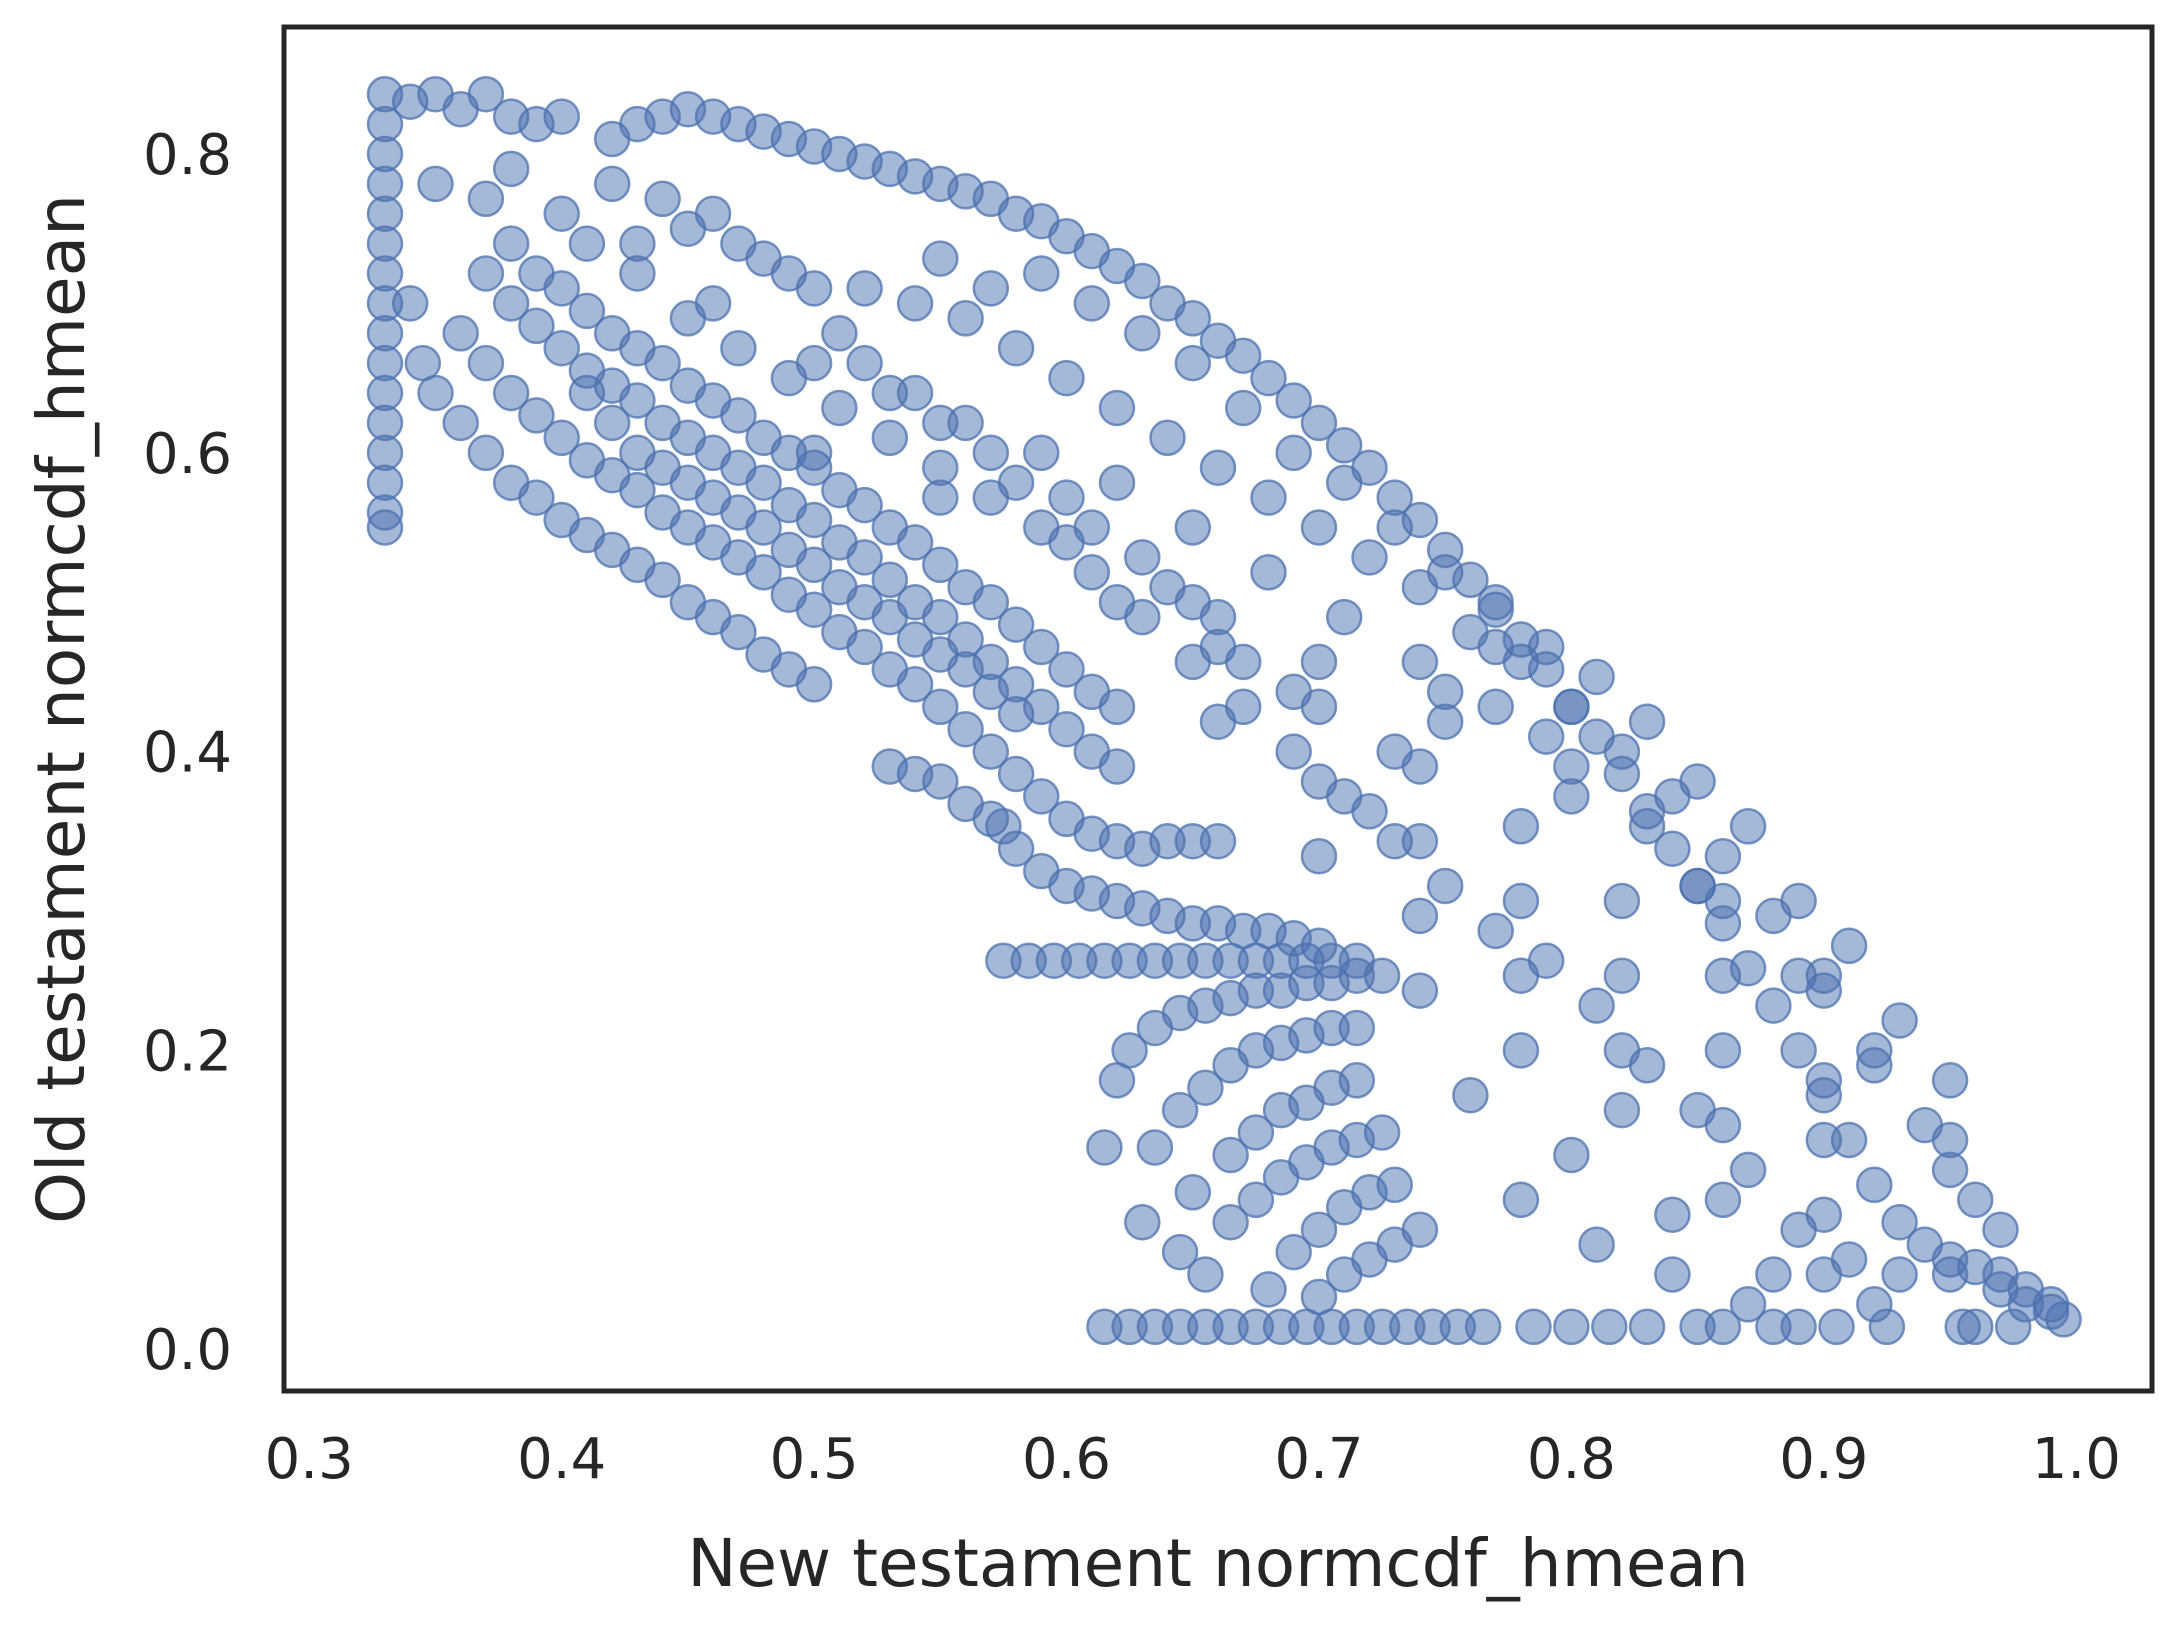  I want to click on x-axis-ticks: 0.3 0.4 0.5 0.6 0.7 0.8 0.9 1.0, so click(1193, 1459).